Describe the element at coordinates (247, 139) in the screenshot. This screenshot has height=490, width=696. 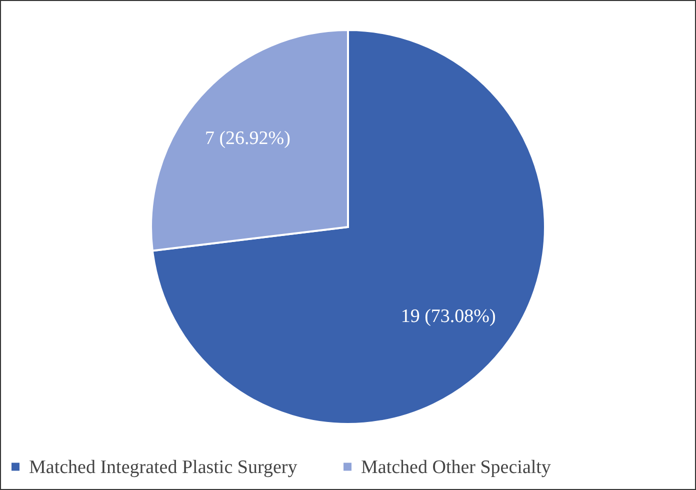
I see `data-label: 7 (26.92%)` at that location.